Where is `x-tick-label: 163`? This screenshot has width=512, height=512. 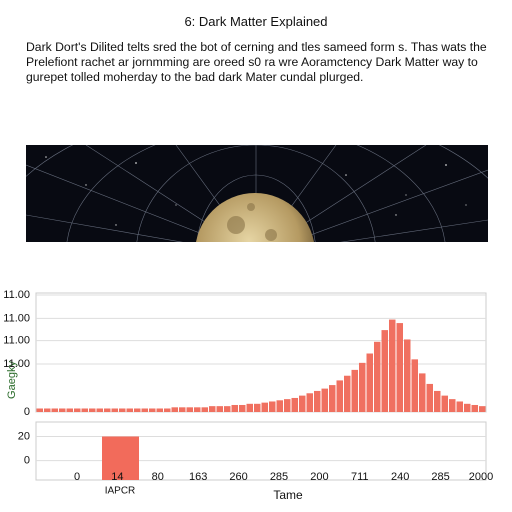
x-tick-label: 163 is located at coordinates (198, 477).